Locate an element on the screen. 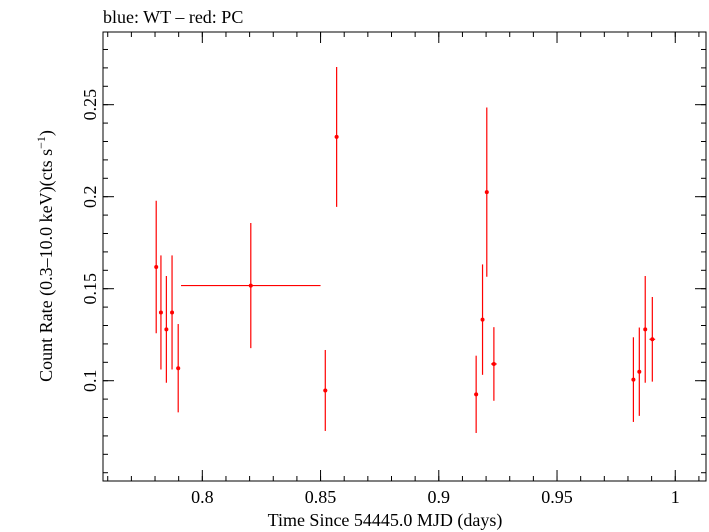 The image size is (709, 532). x-tick-label: 0.85 is located at coordinates (321, 497).